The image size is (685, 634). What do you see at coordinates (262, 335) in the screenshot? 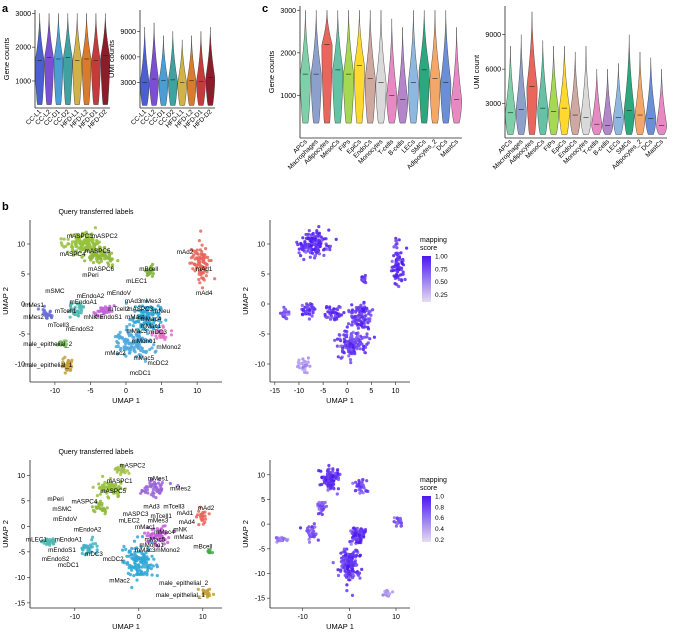
I see `y-tick-label: -5` at bounding box center [262, 335].